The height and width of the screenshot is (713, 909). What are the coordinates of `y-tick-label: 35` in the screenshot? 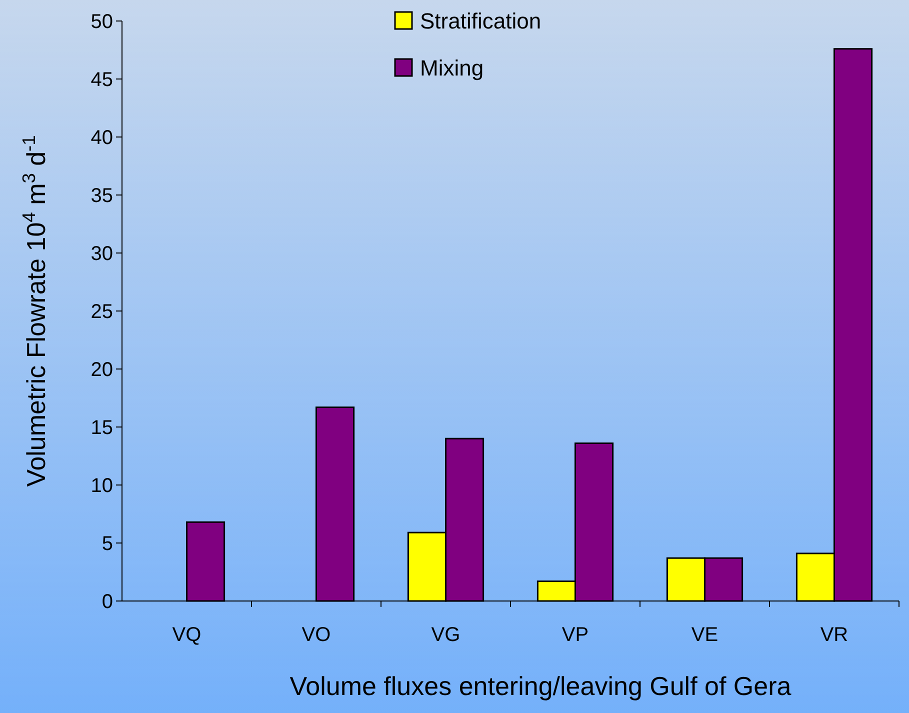 It's located at (101, 196).